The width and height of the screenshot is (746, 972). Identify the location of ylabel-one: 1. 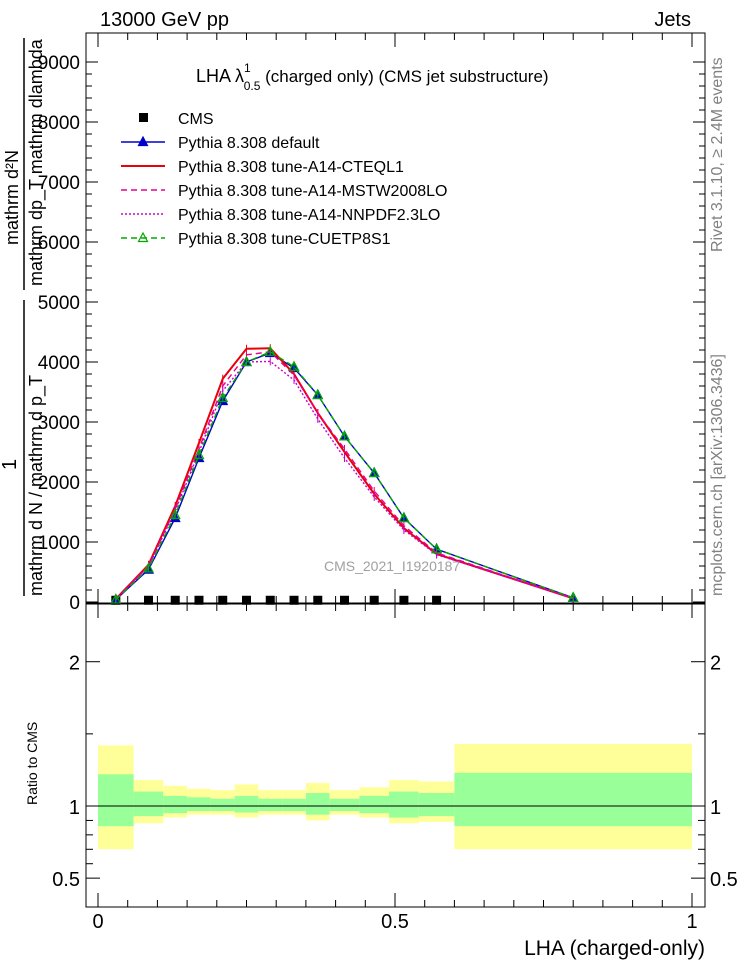
(10, 464).